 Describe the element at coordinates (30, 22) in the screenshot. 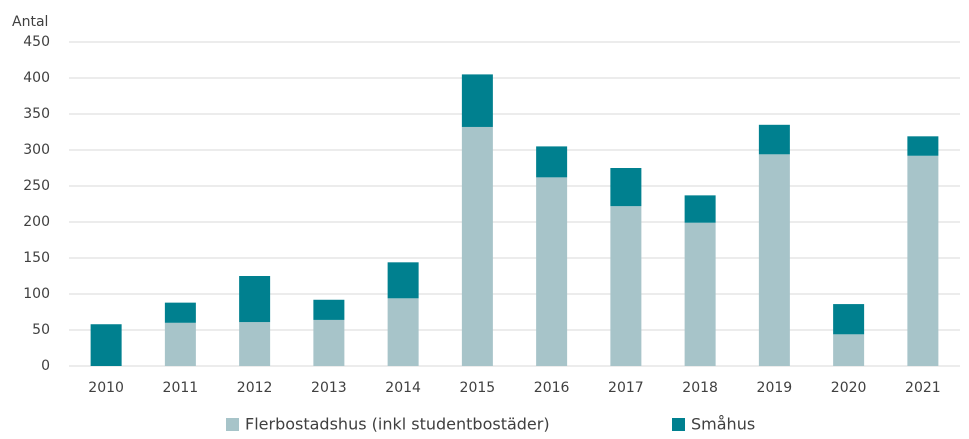

I see `y-axis-label: Antal` at that location.